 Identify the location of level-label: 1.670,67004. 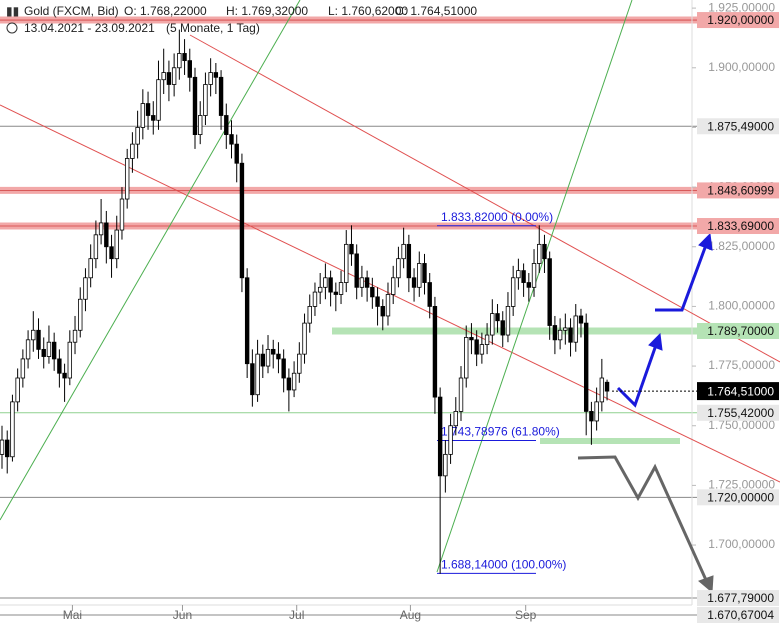
(740, 615).